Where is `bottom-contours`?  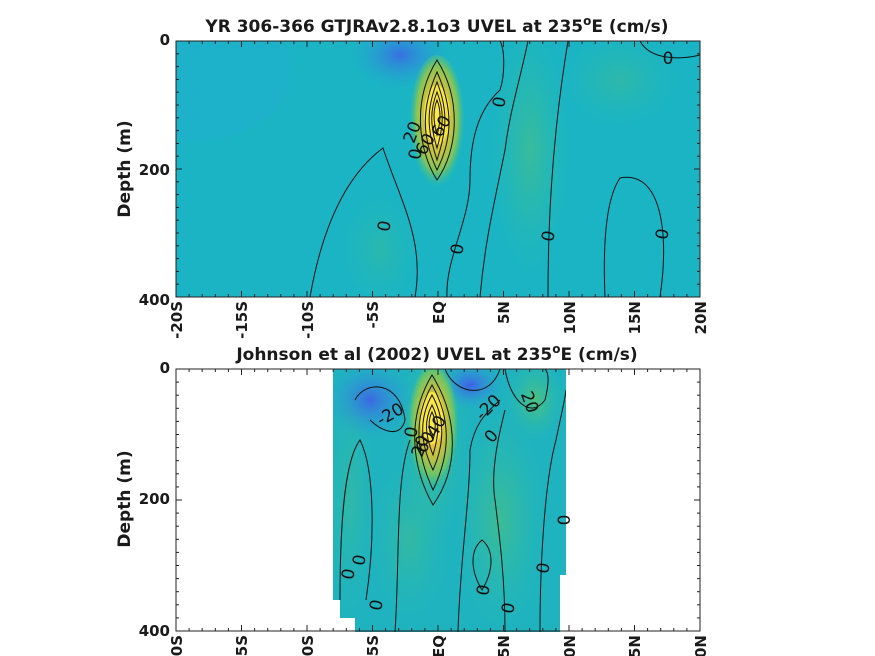 bottom-contours is located at coordinates (452, 500).